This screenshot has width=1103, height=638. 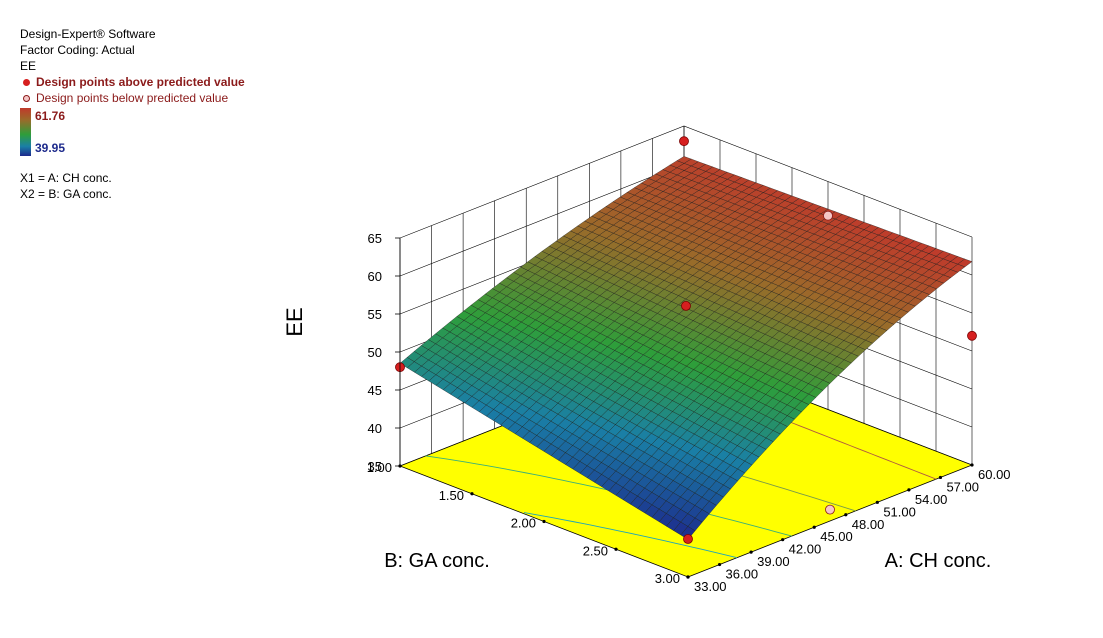 What do you see at coordinates (26, 98) in the screenshot?
I see `below-point-icon` at bounding box center [26, 98].